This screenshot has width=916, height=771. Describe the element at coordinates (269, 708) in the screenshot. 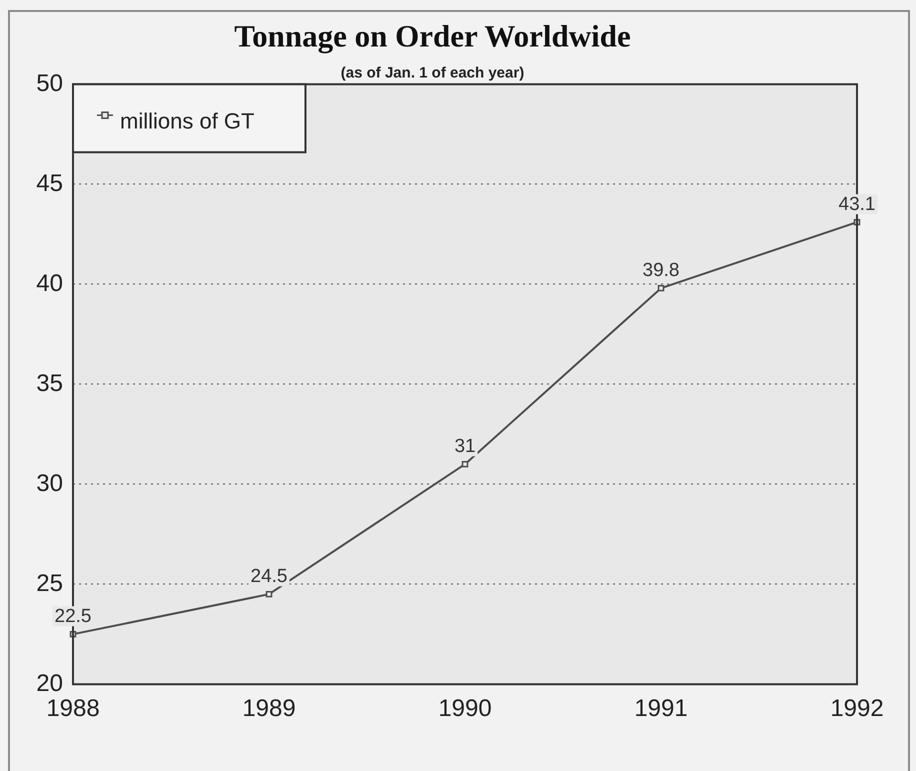

I see `x-tick-label: 1989` at that location.